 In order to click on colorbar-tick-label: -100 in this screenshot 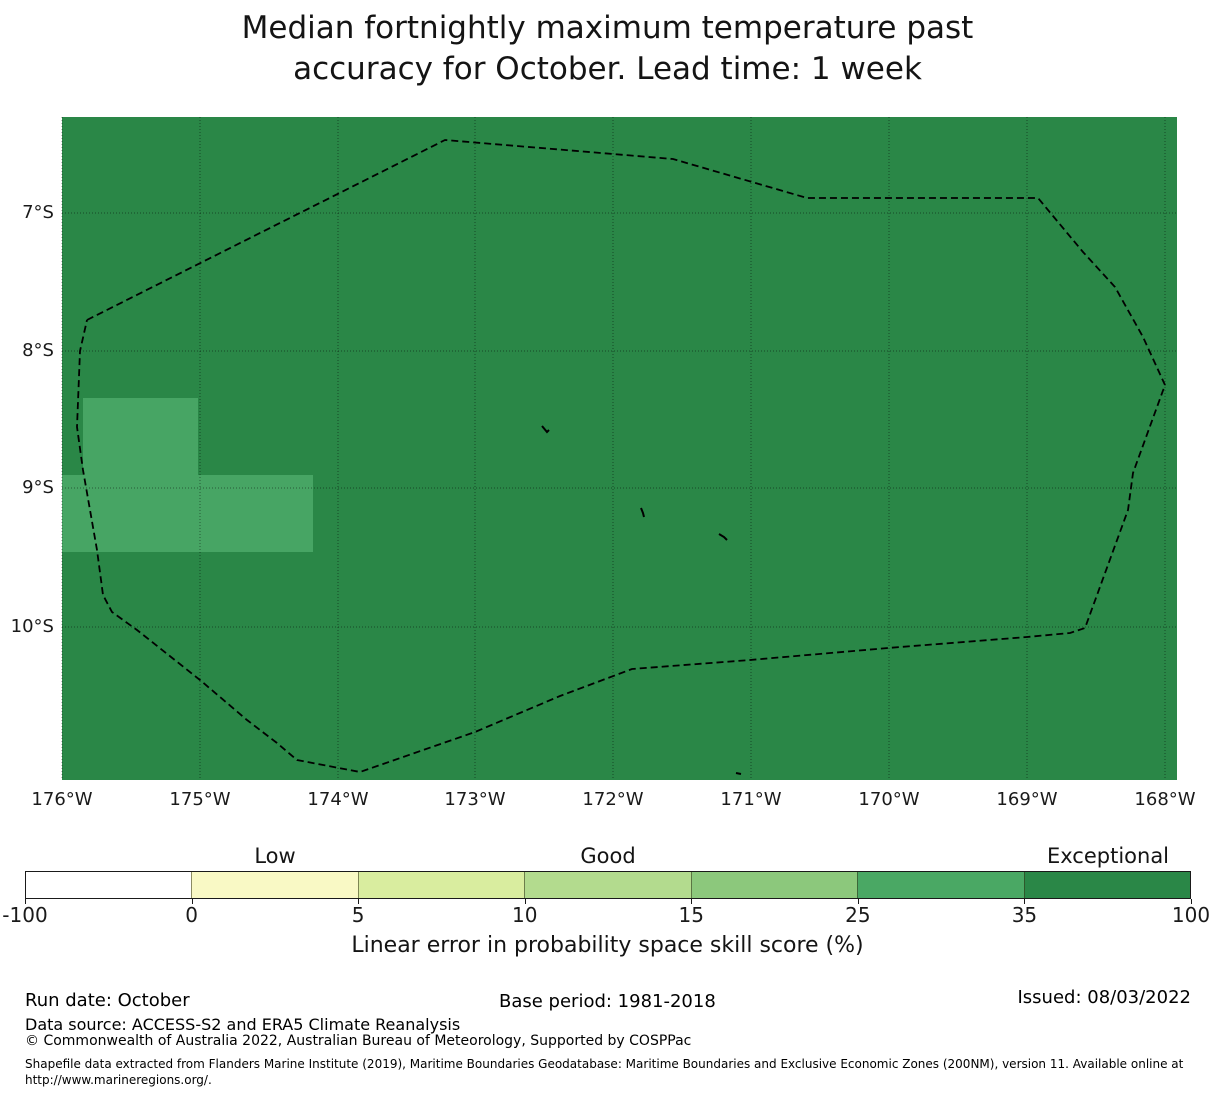, I will do `click(25, 915)`.